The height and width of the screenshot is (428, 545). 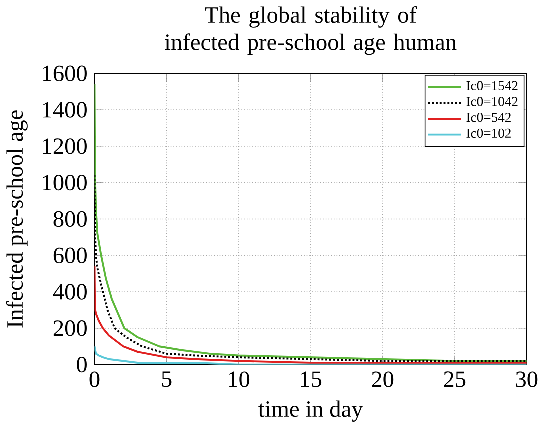 I want to click on y-tick-label: 1600, so click(x=65, y=74).